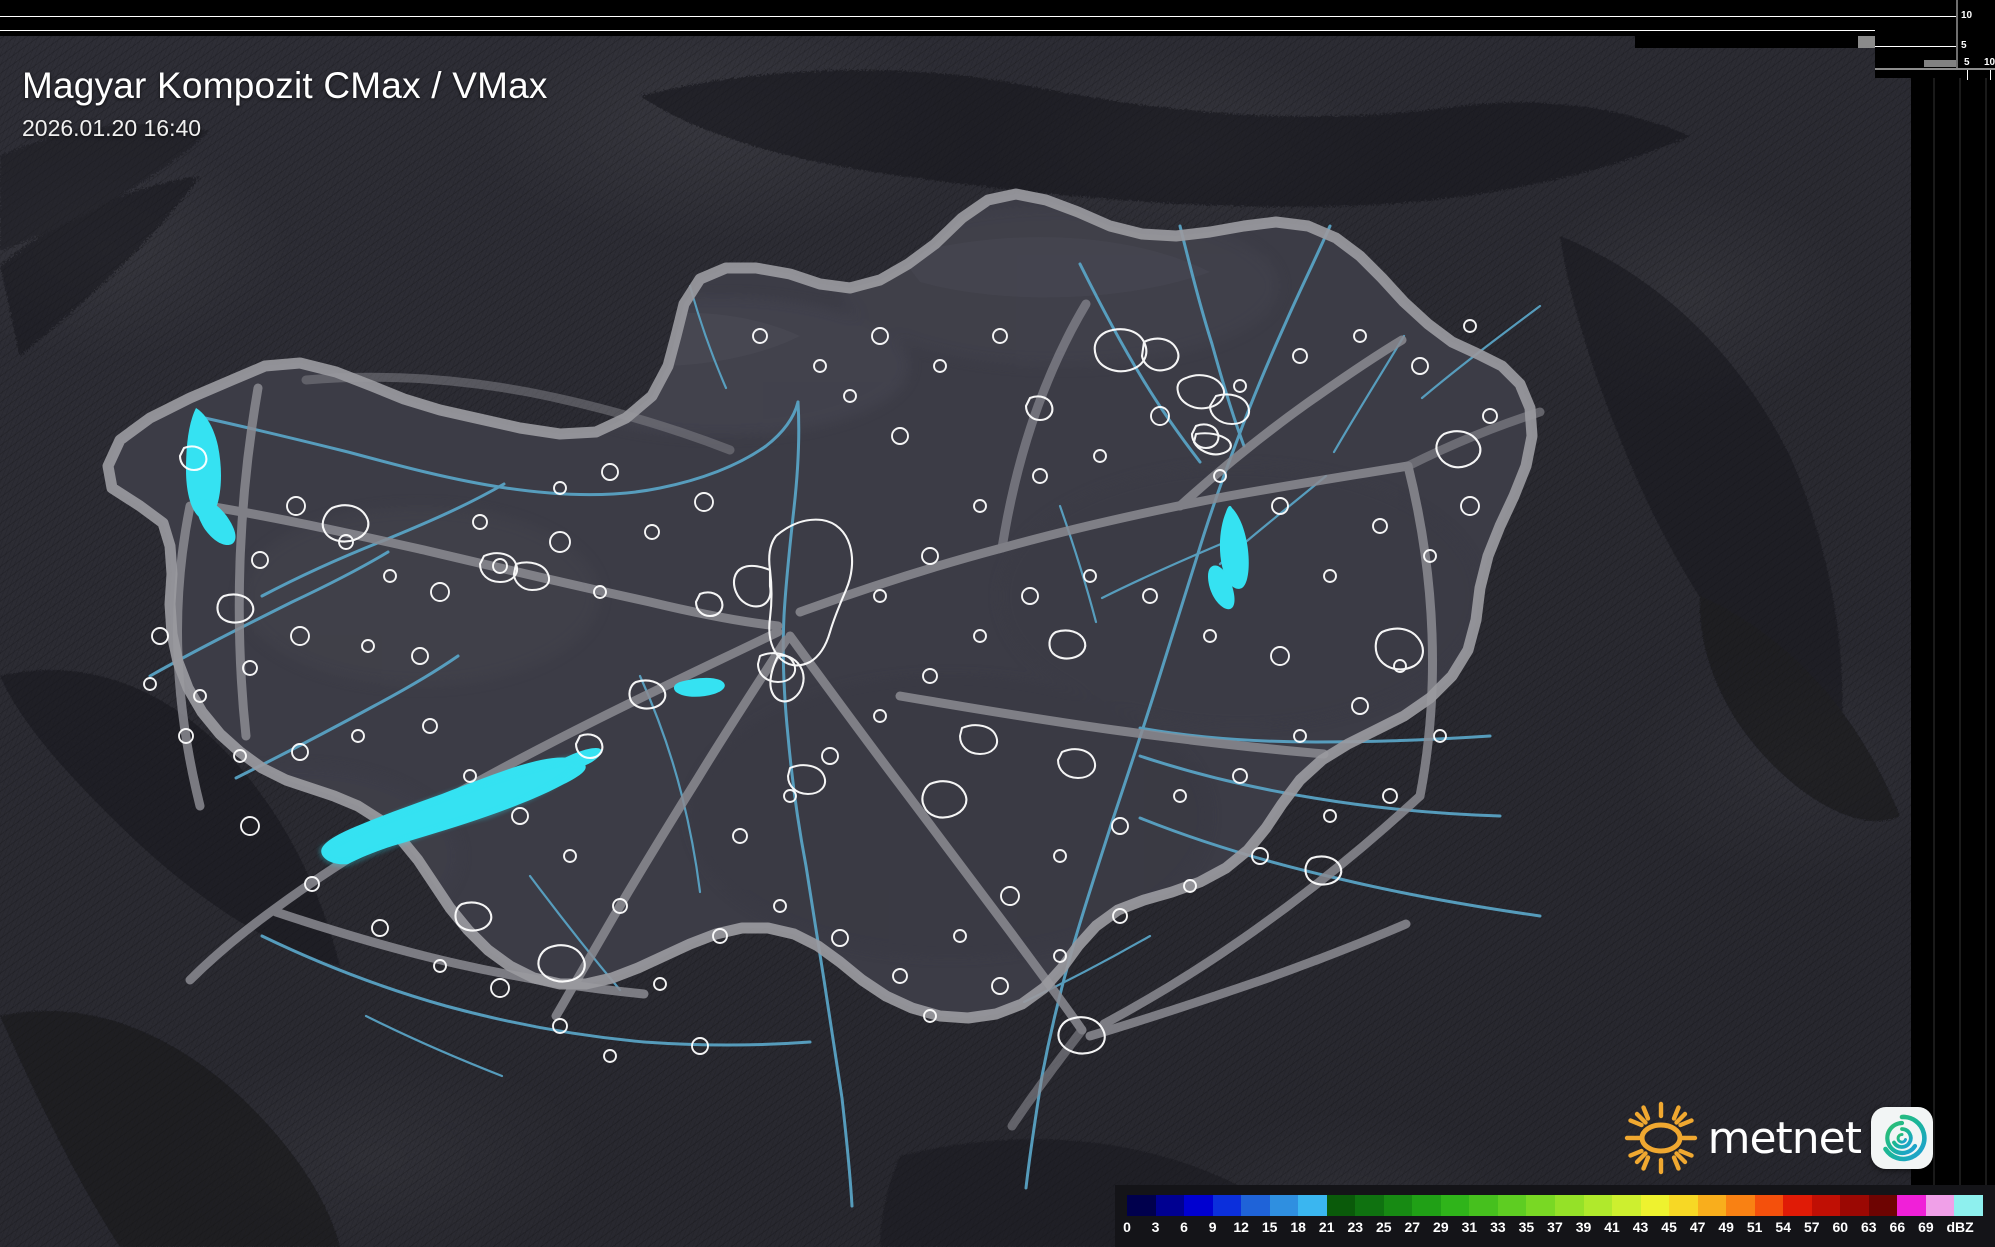  What do you see at coordinates (1184, 1227) in the screenshot?
I see `dbz-tick-6: 6` at bounding box center [1184, 1227].